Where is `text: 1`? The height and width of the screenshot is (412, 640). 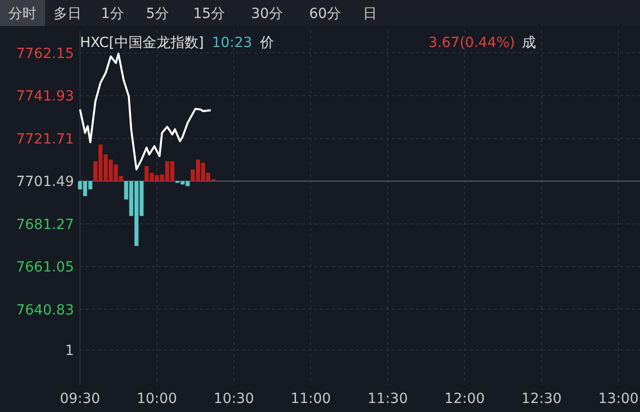
text: 1 is located at coordinates (69, 351).